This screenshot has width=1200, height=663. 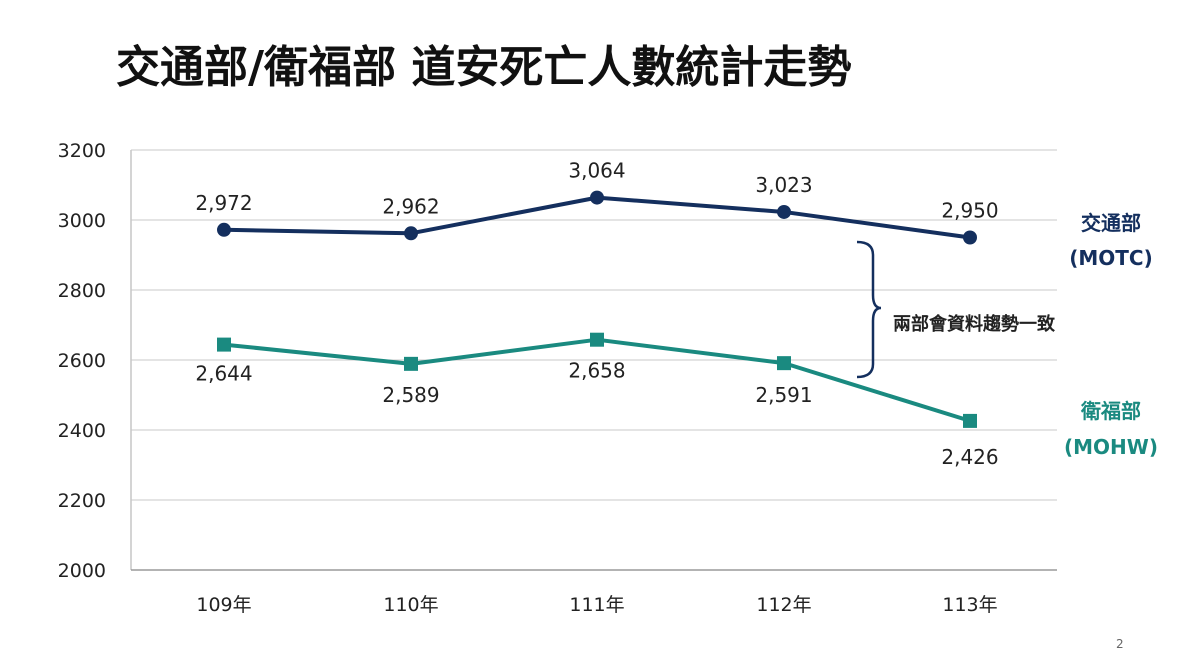 What do you see at coordinates (969, 211) in the screenshot?
I see `data-label: 2,950` at bounding box center [969, 211].